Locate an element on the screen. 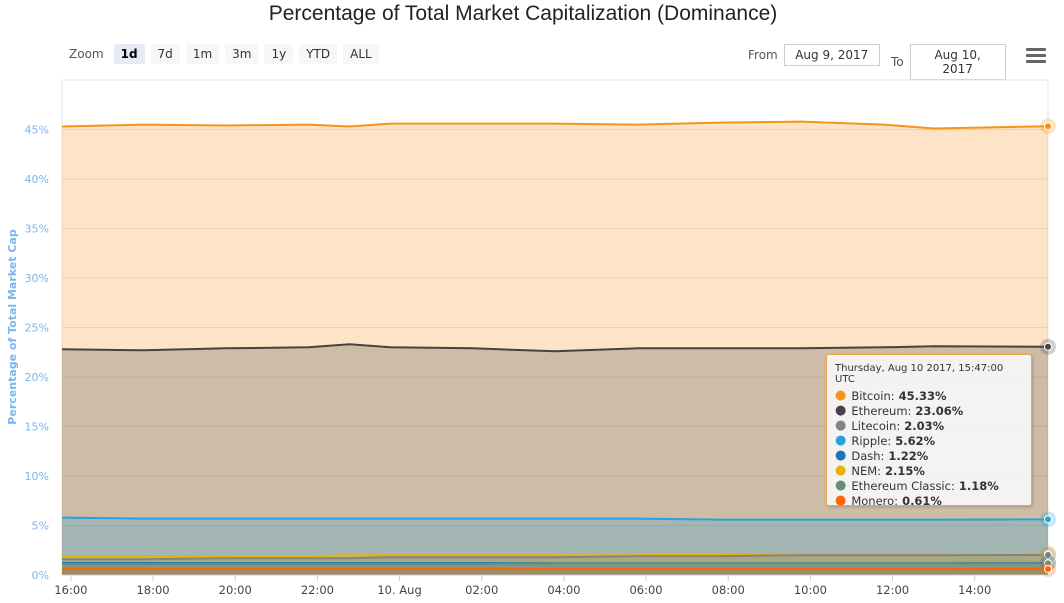 The image size is (1064, 603). y-tick-label: 5% is located at coordinates (40, 526).